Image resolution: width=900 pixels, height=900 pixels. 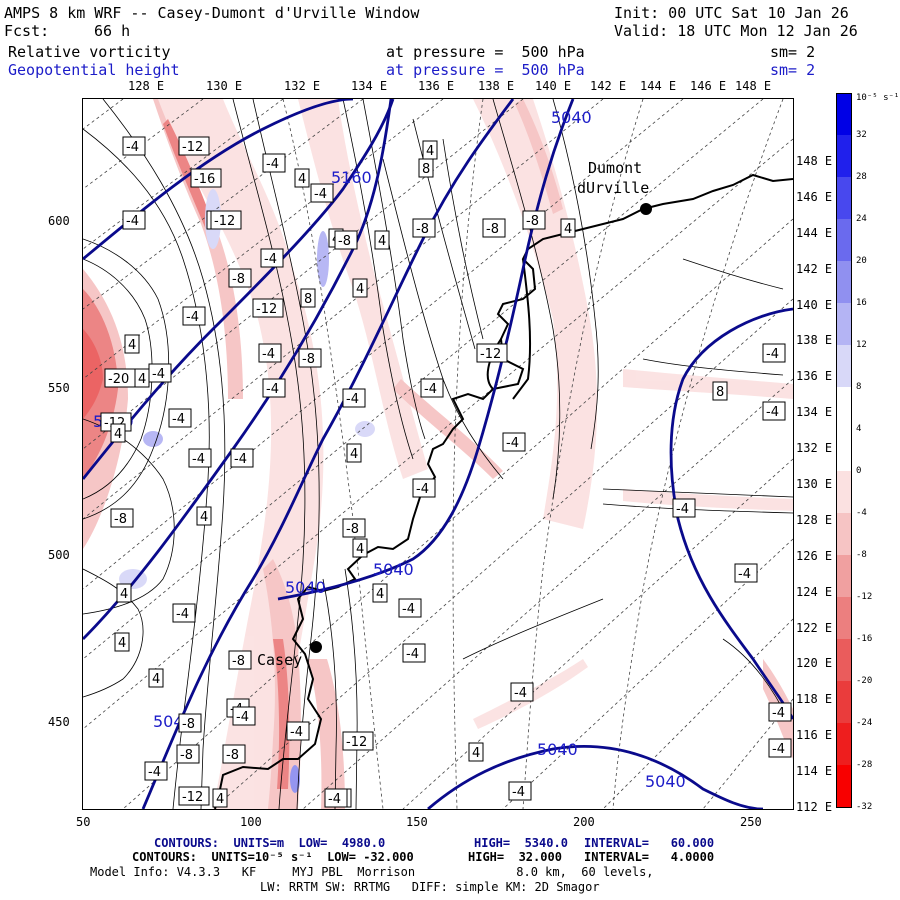 What do you see at coordinates (59, 221) in the screenshot?
I see `y-tick-600: 600` at bounding box center [59, 221].